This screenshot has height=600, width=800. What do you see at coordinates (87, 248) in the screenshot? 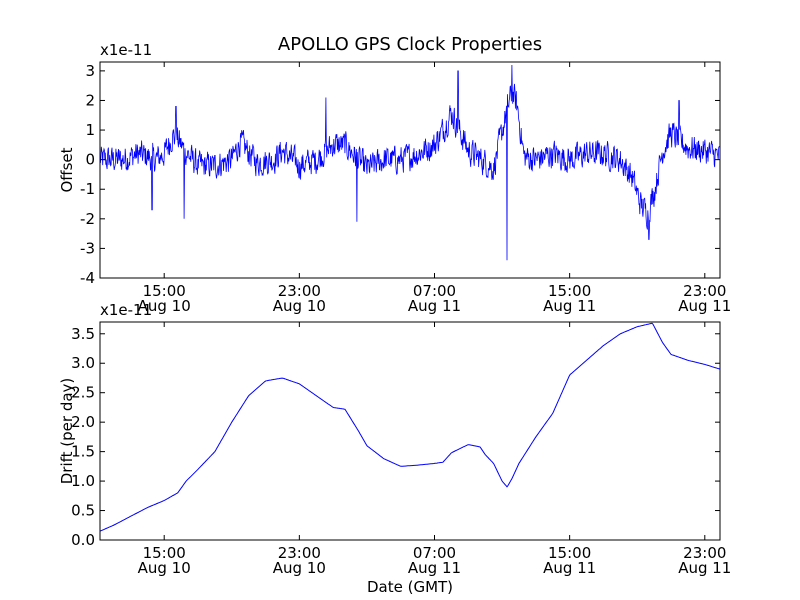
I see `y-tick-label: -3` at bounding box center [87, 248].